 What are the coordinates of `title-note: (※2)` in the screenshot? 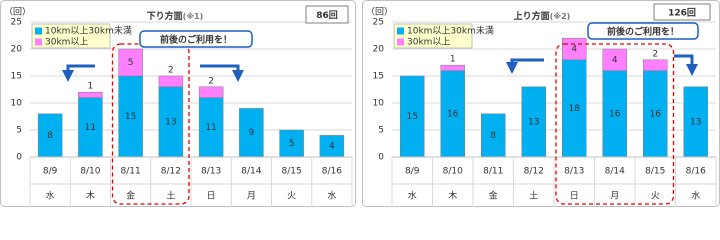 It's located at (560, 16).